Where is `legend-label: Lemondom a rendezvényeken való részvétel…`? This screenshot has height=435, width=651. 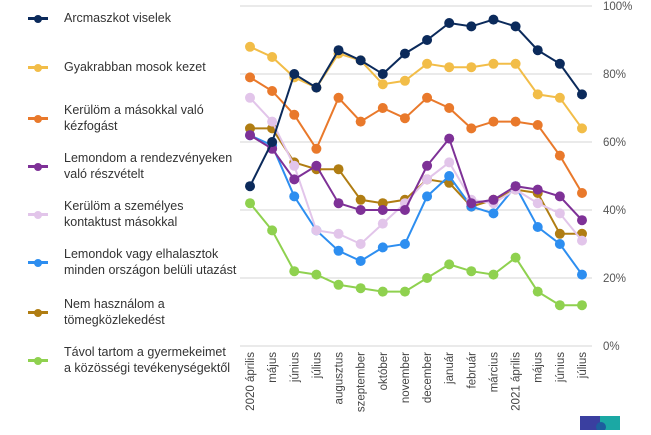 legend-label: Lemondom a rendezvényeken való részvétel… is located at coordinates (148, 166).